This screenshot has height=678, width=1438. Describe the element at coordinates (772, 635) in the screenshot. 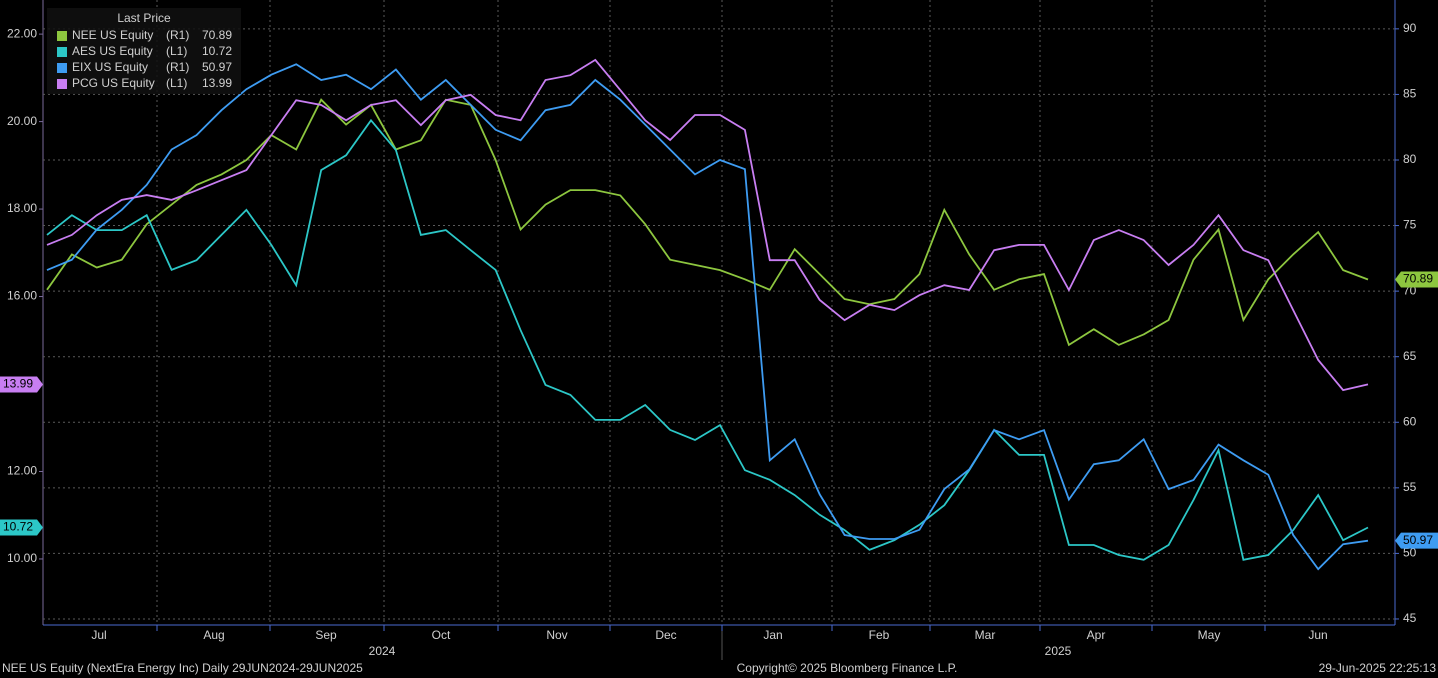

I see `x-tick-label: Jan` at that location.